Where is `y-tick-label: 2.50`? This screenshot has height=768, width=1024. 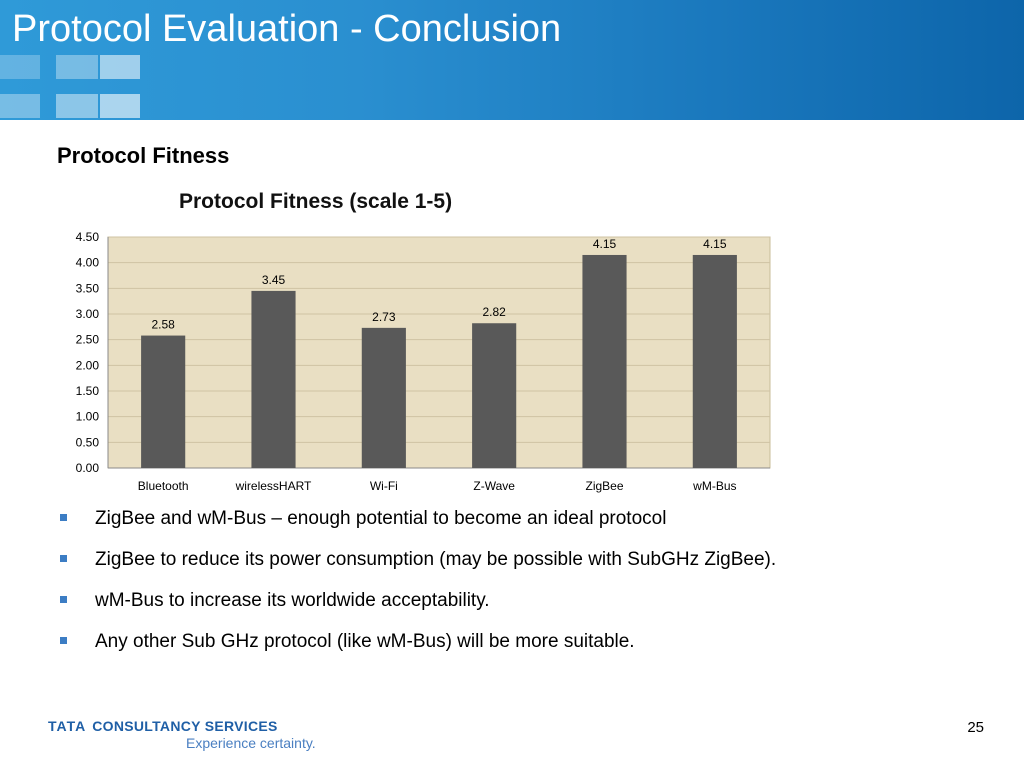
y-tick-label: 2.50 is located at coordinates (88, 340).